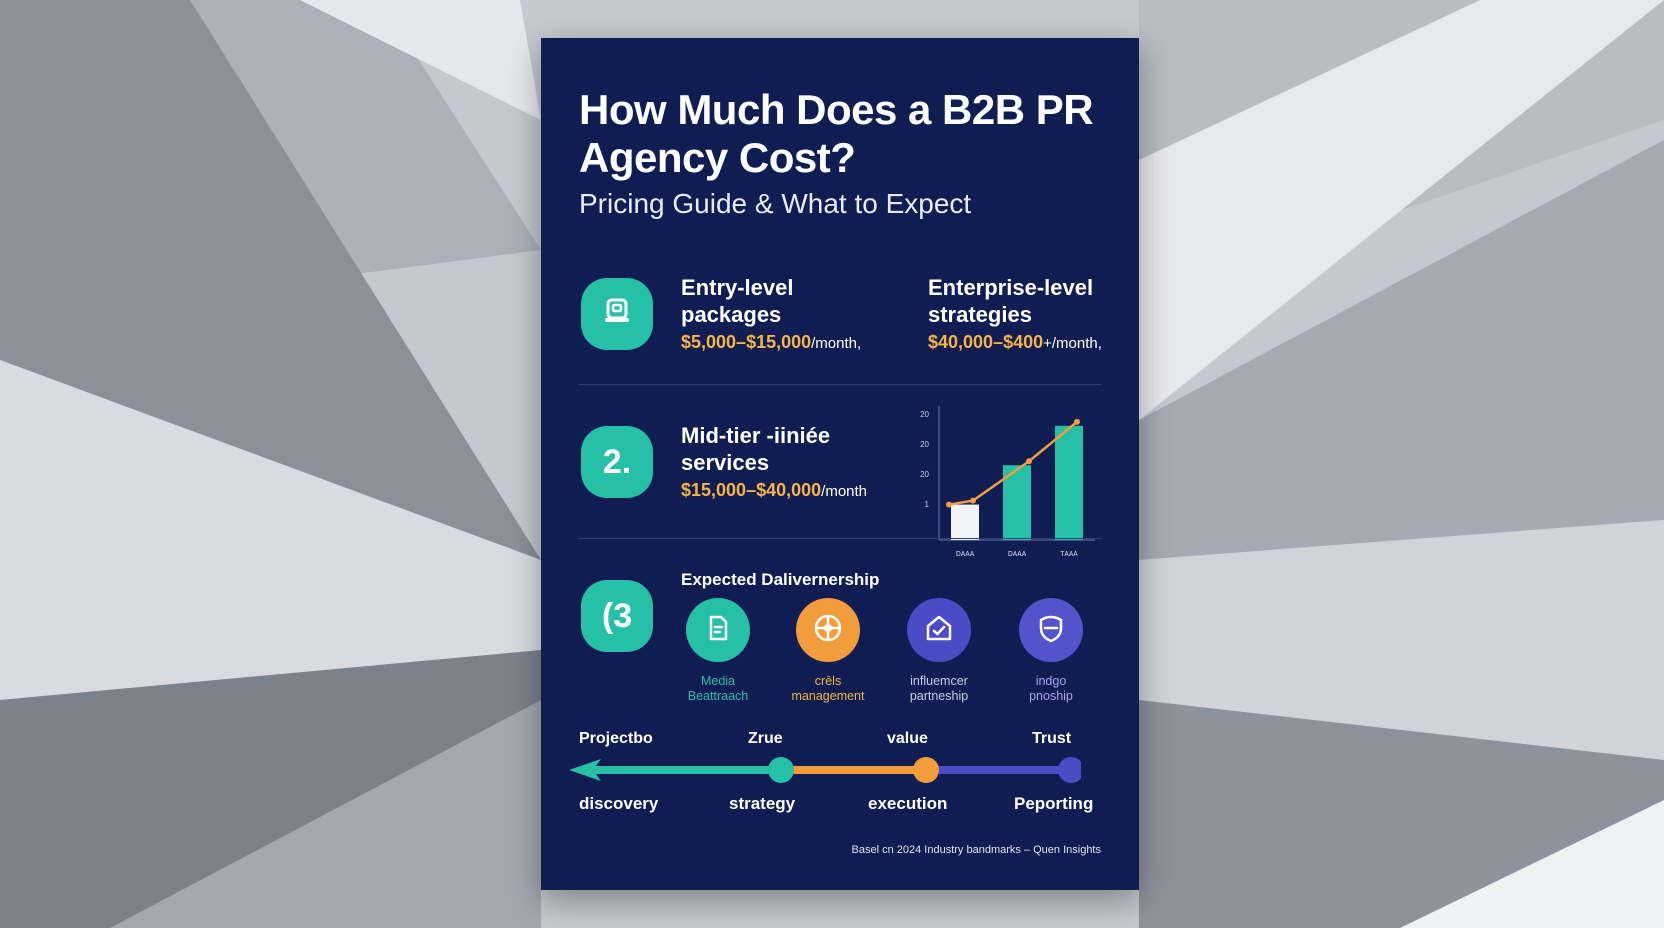  I want to click on timeline-top-label-4: Trust, so click(1052, 738).